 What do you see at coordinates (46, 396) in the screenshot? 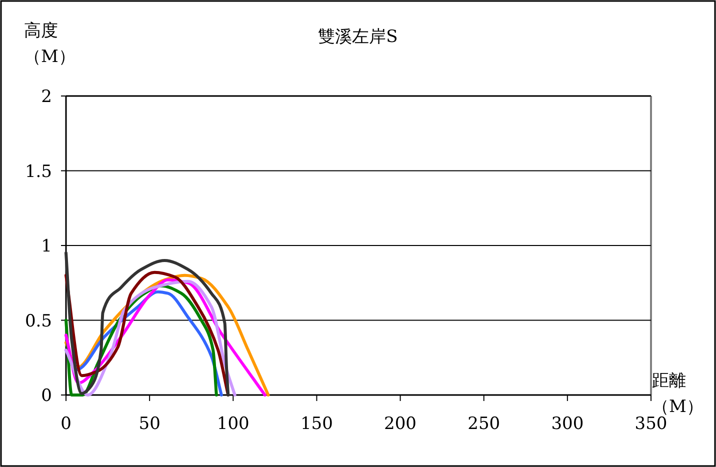
I see `y-tick-label: 0` at bounding box center [46, 396].